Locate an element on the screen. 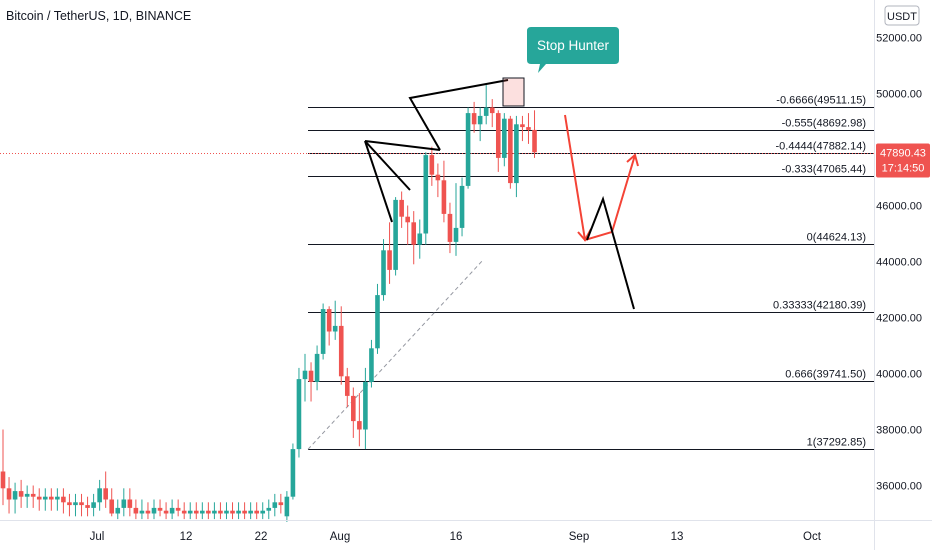  stop-hunter-callout is located at coordinates (573, 50).